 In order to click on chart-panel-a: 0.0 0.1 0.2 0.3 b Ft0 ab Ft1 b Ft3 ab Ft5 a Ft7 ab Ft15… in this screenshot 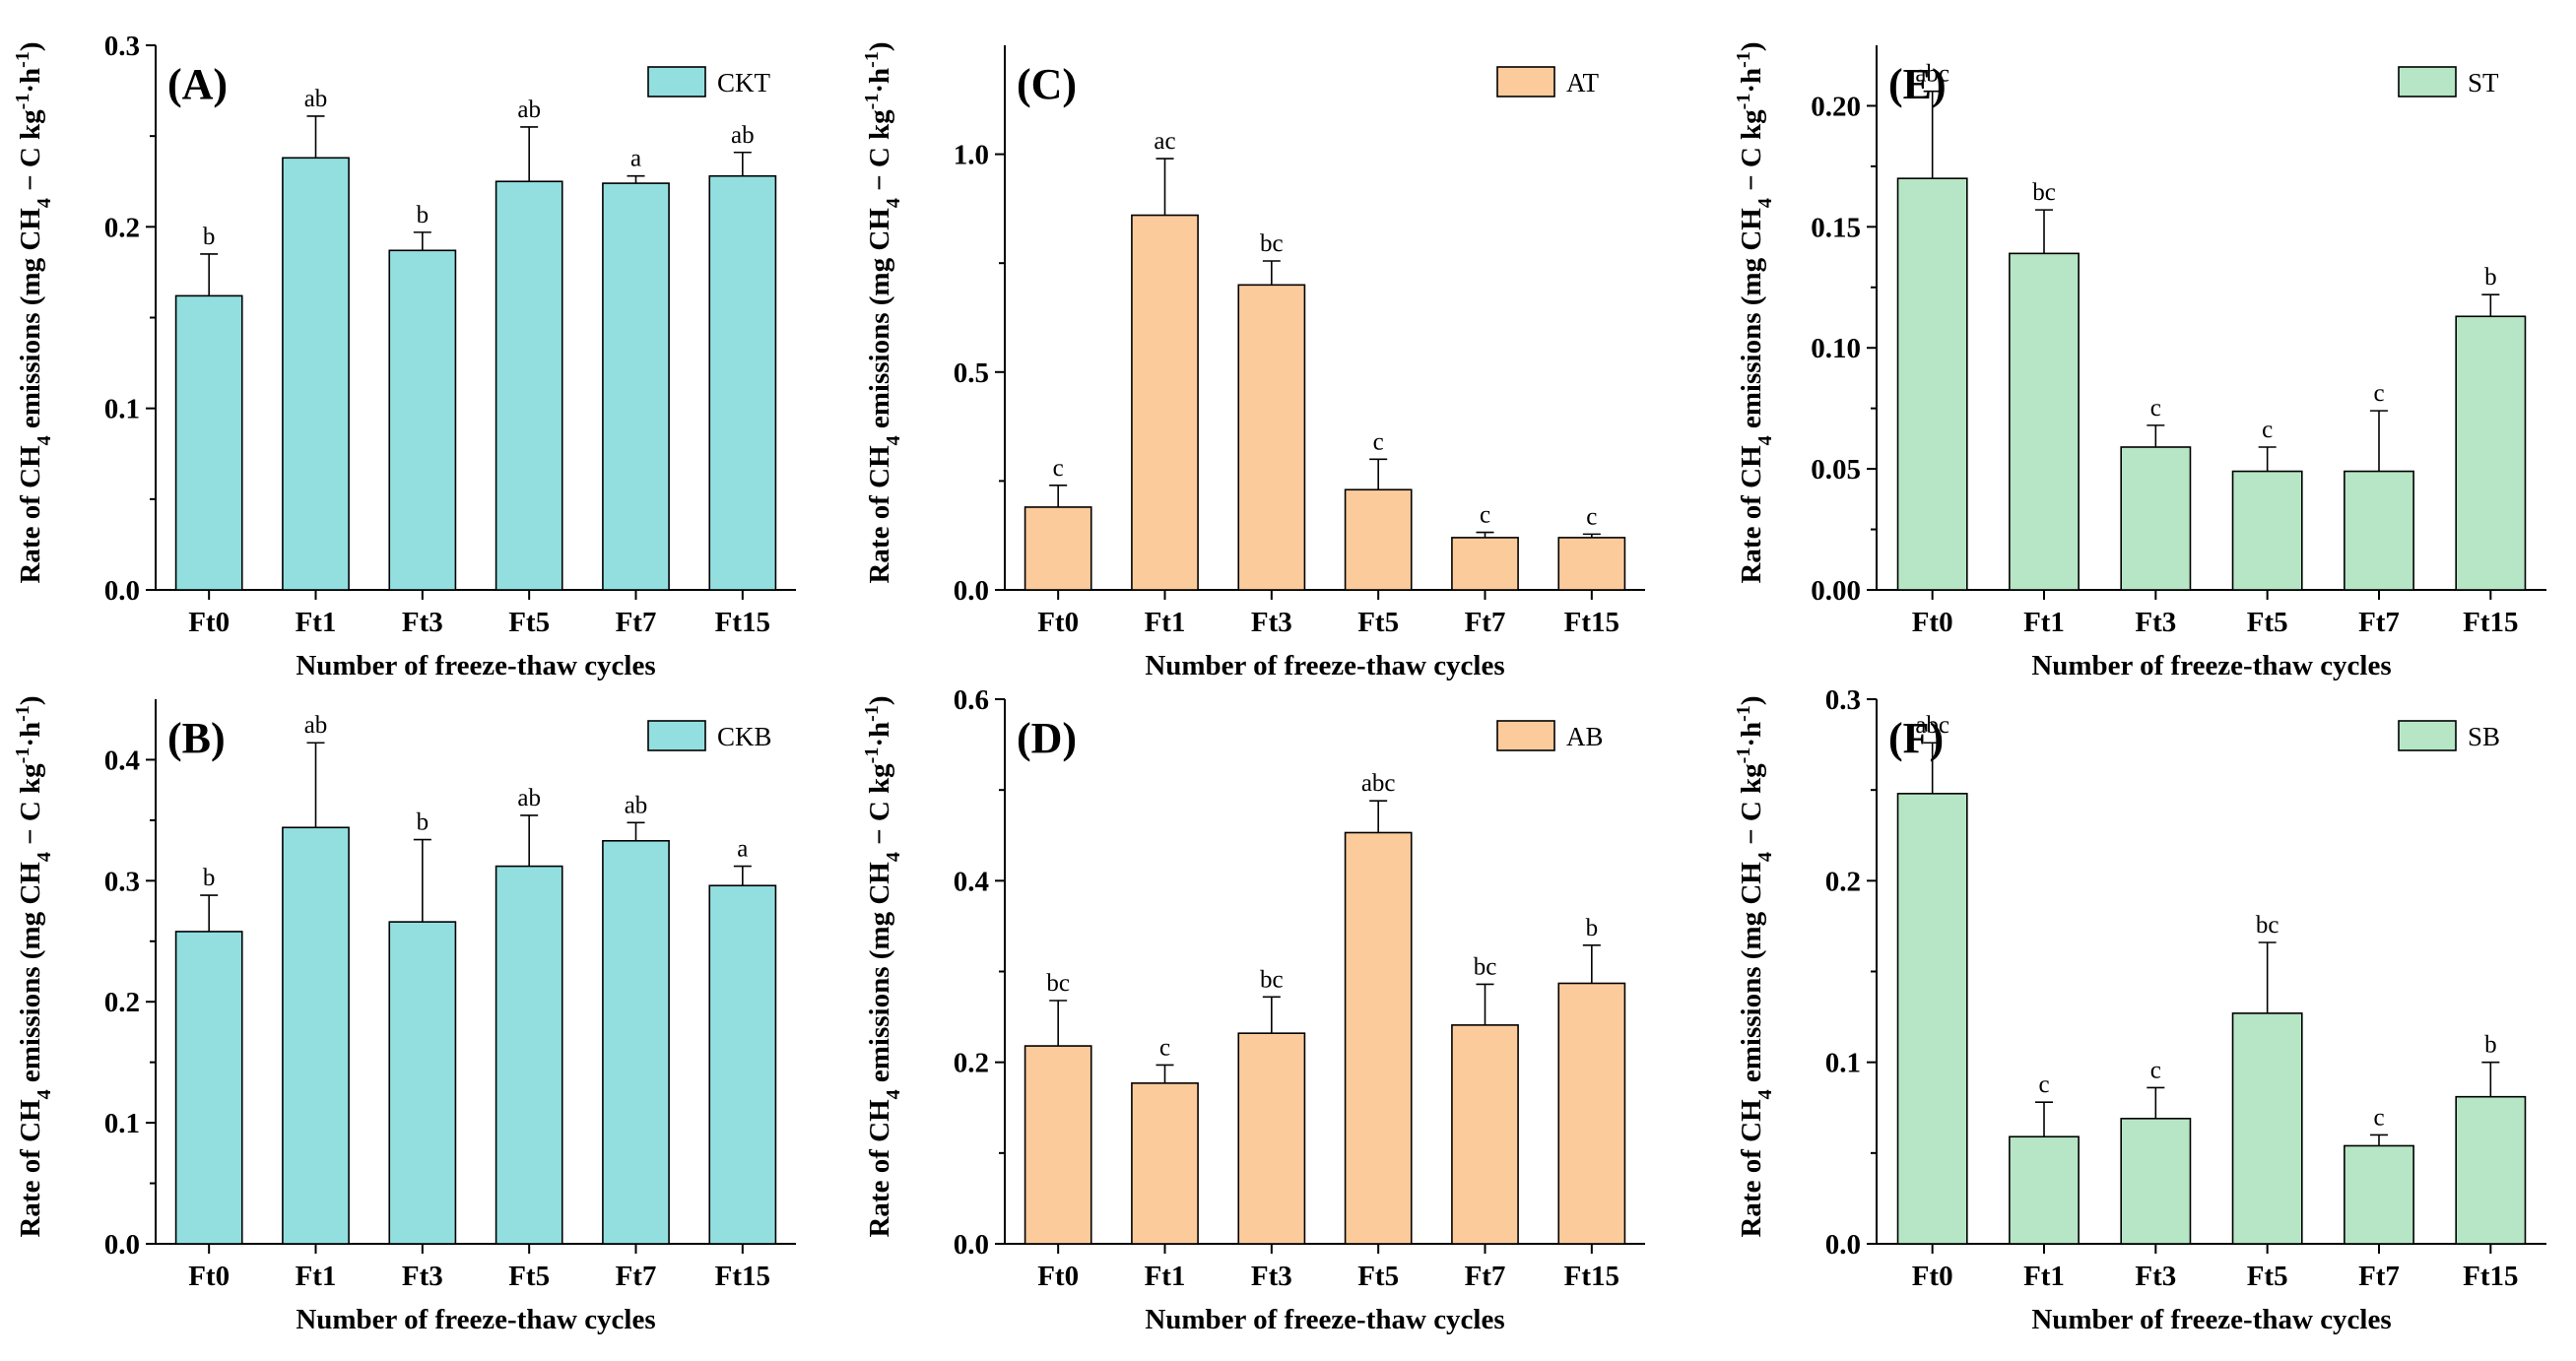, I will do `click(404, 356)`.